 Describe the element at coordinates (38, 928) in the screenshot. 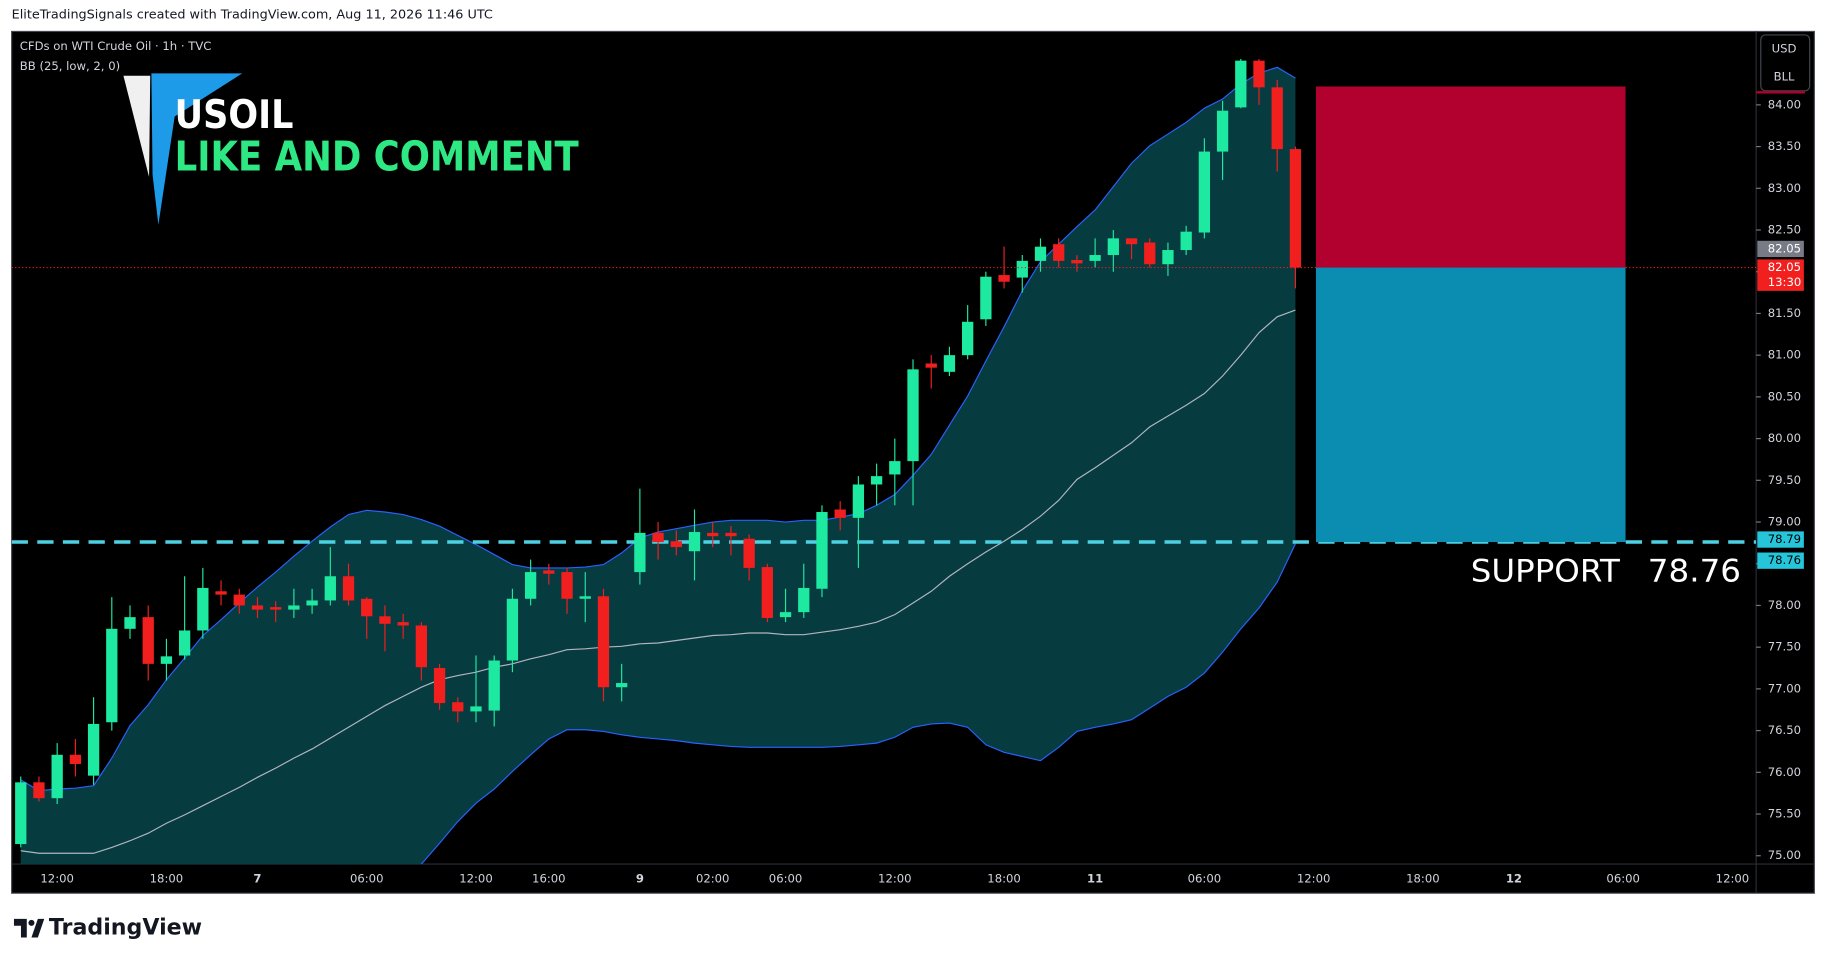

I see `logo-slash` at that location.